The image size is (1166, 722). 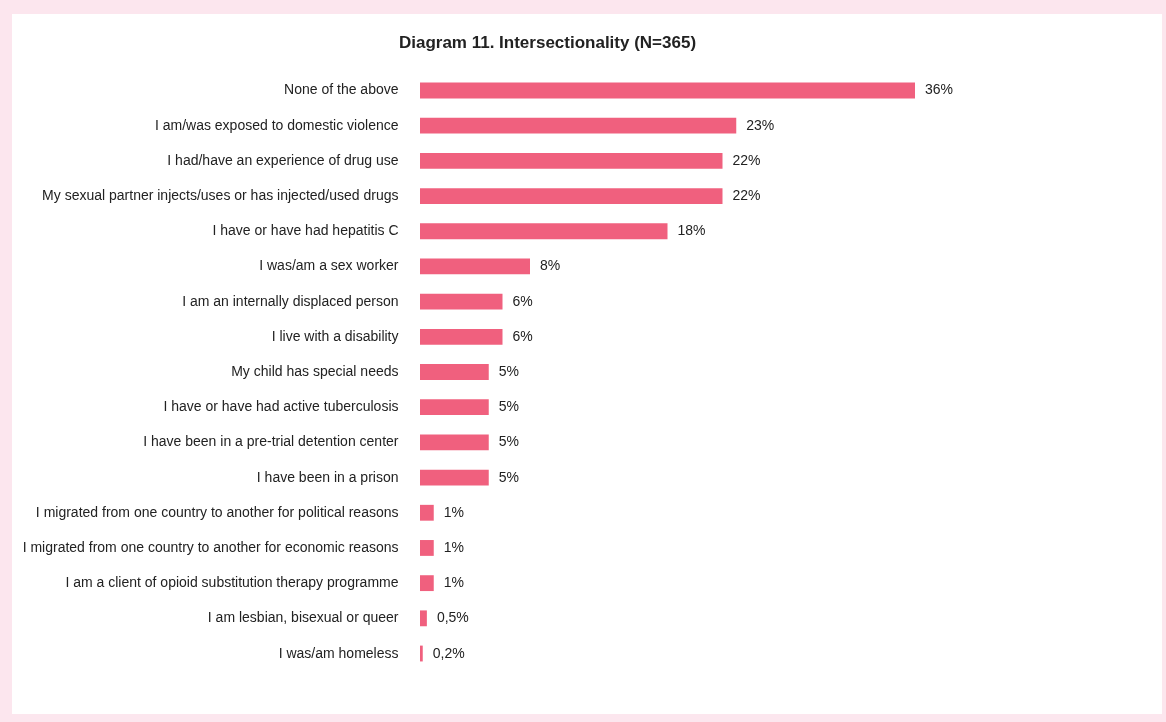 What do you see at coordinates (303, 617) in the screenshot?
I see `y-tick-label: I am lesbian, bisexual or queer` at bounding box center [303, 617].